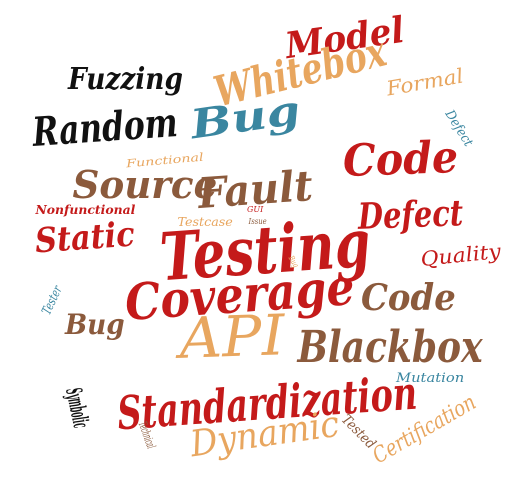 The image size is (506, 500). What do you see at coordinates (84, 210) in the screenshot?
I see `word-nonfunctional: Nonfunctional` at bounding box center [84, 210].